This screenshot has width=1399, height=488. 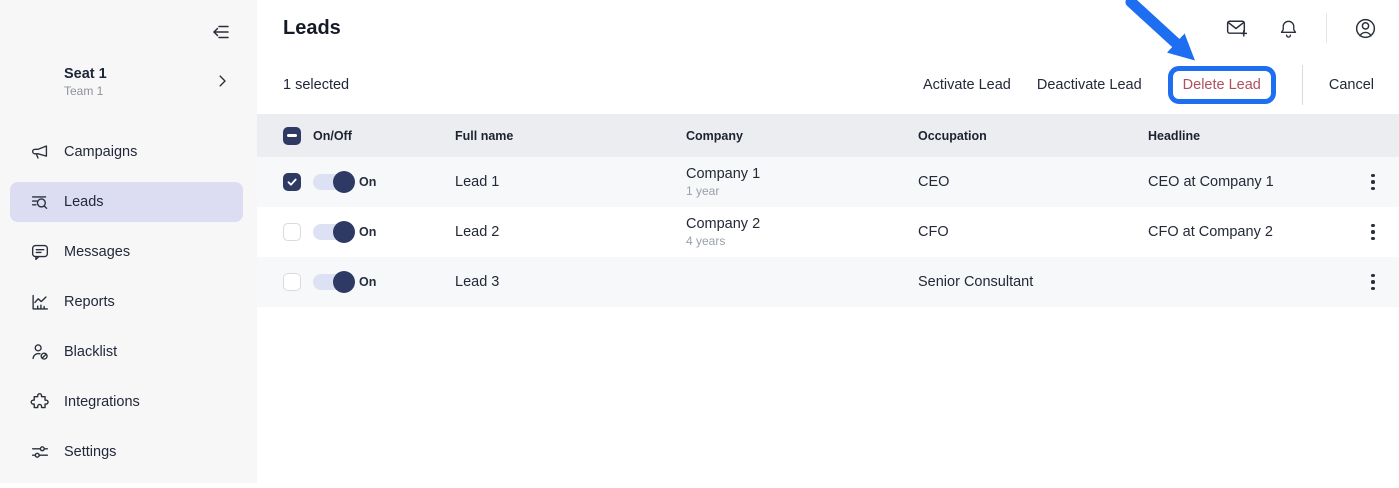 What do you see at coordinates (1089, 85) in the screenshot?
I see `deactivate-lead-button: Deactivate Lead` at bounding box center [1089, 85].